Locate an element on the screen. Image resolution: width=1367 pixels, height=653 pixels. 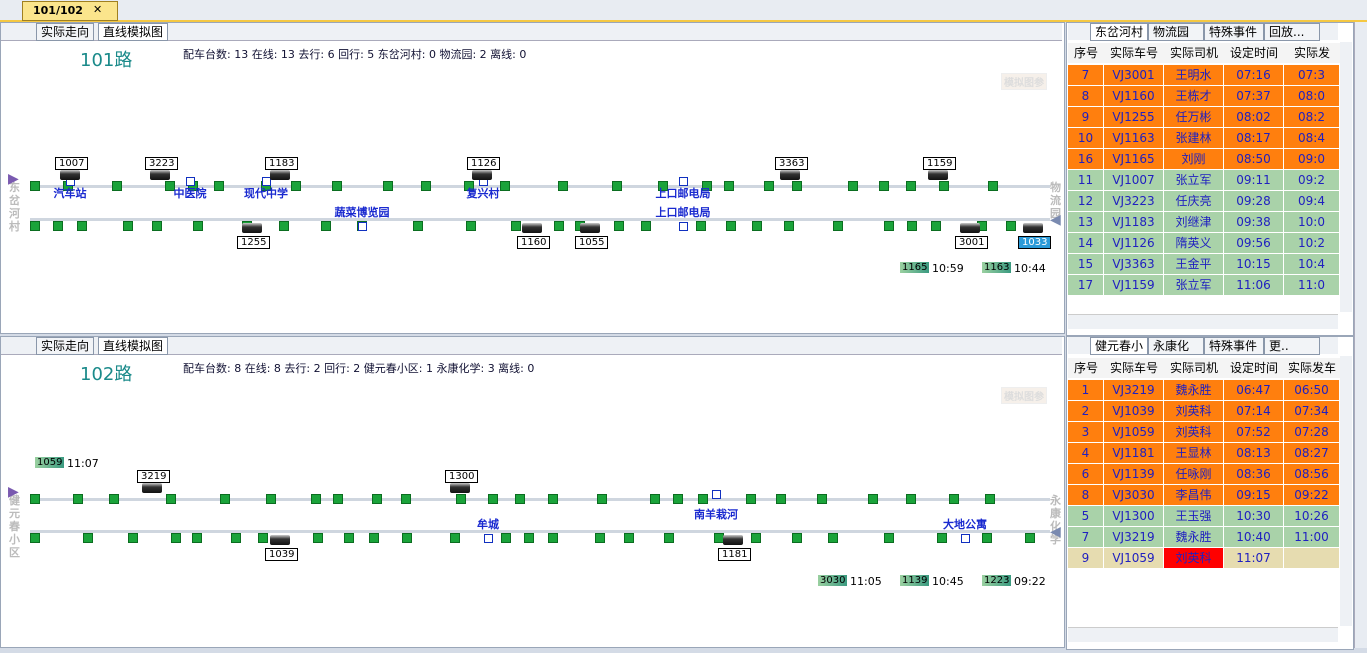
arrow: ◀ is located at coordinates (1055, 220).